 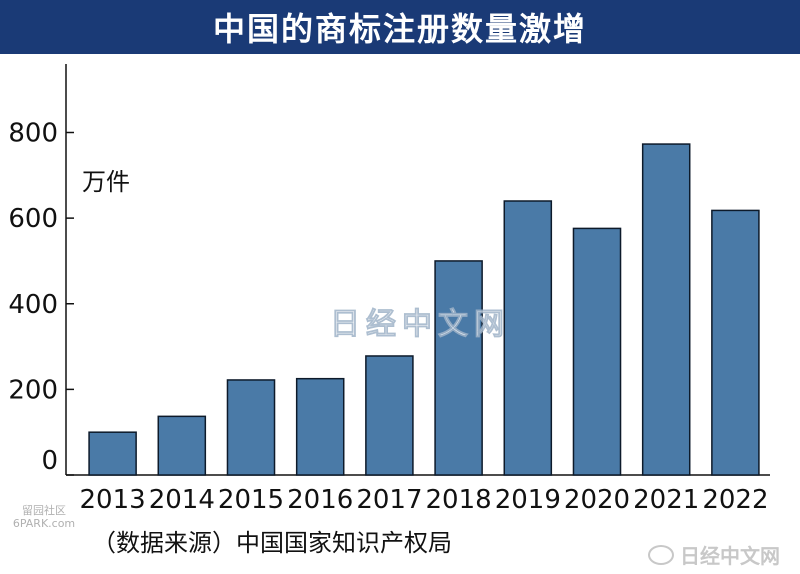 What do you see at coordinates (661, 554) in the screenshot?
I see `weibo-icon` at bounding box center [661, 554].